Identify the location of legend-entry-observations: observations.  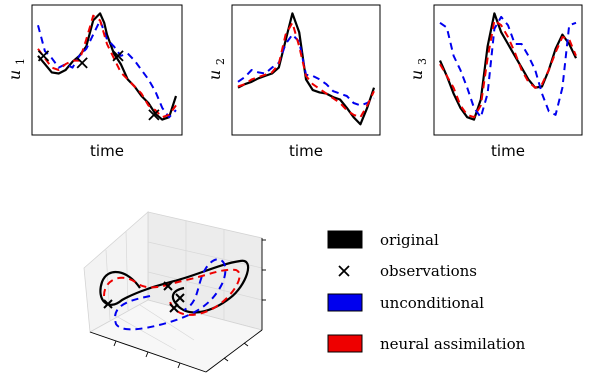
(407, 271).